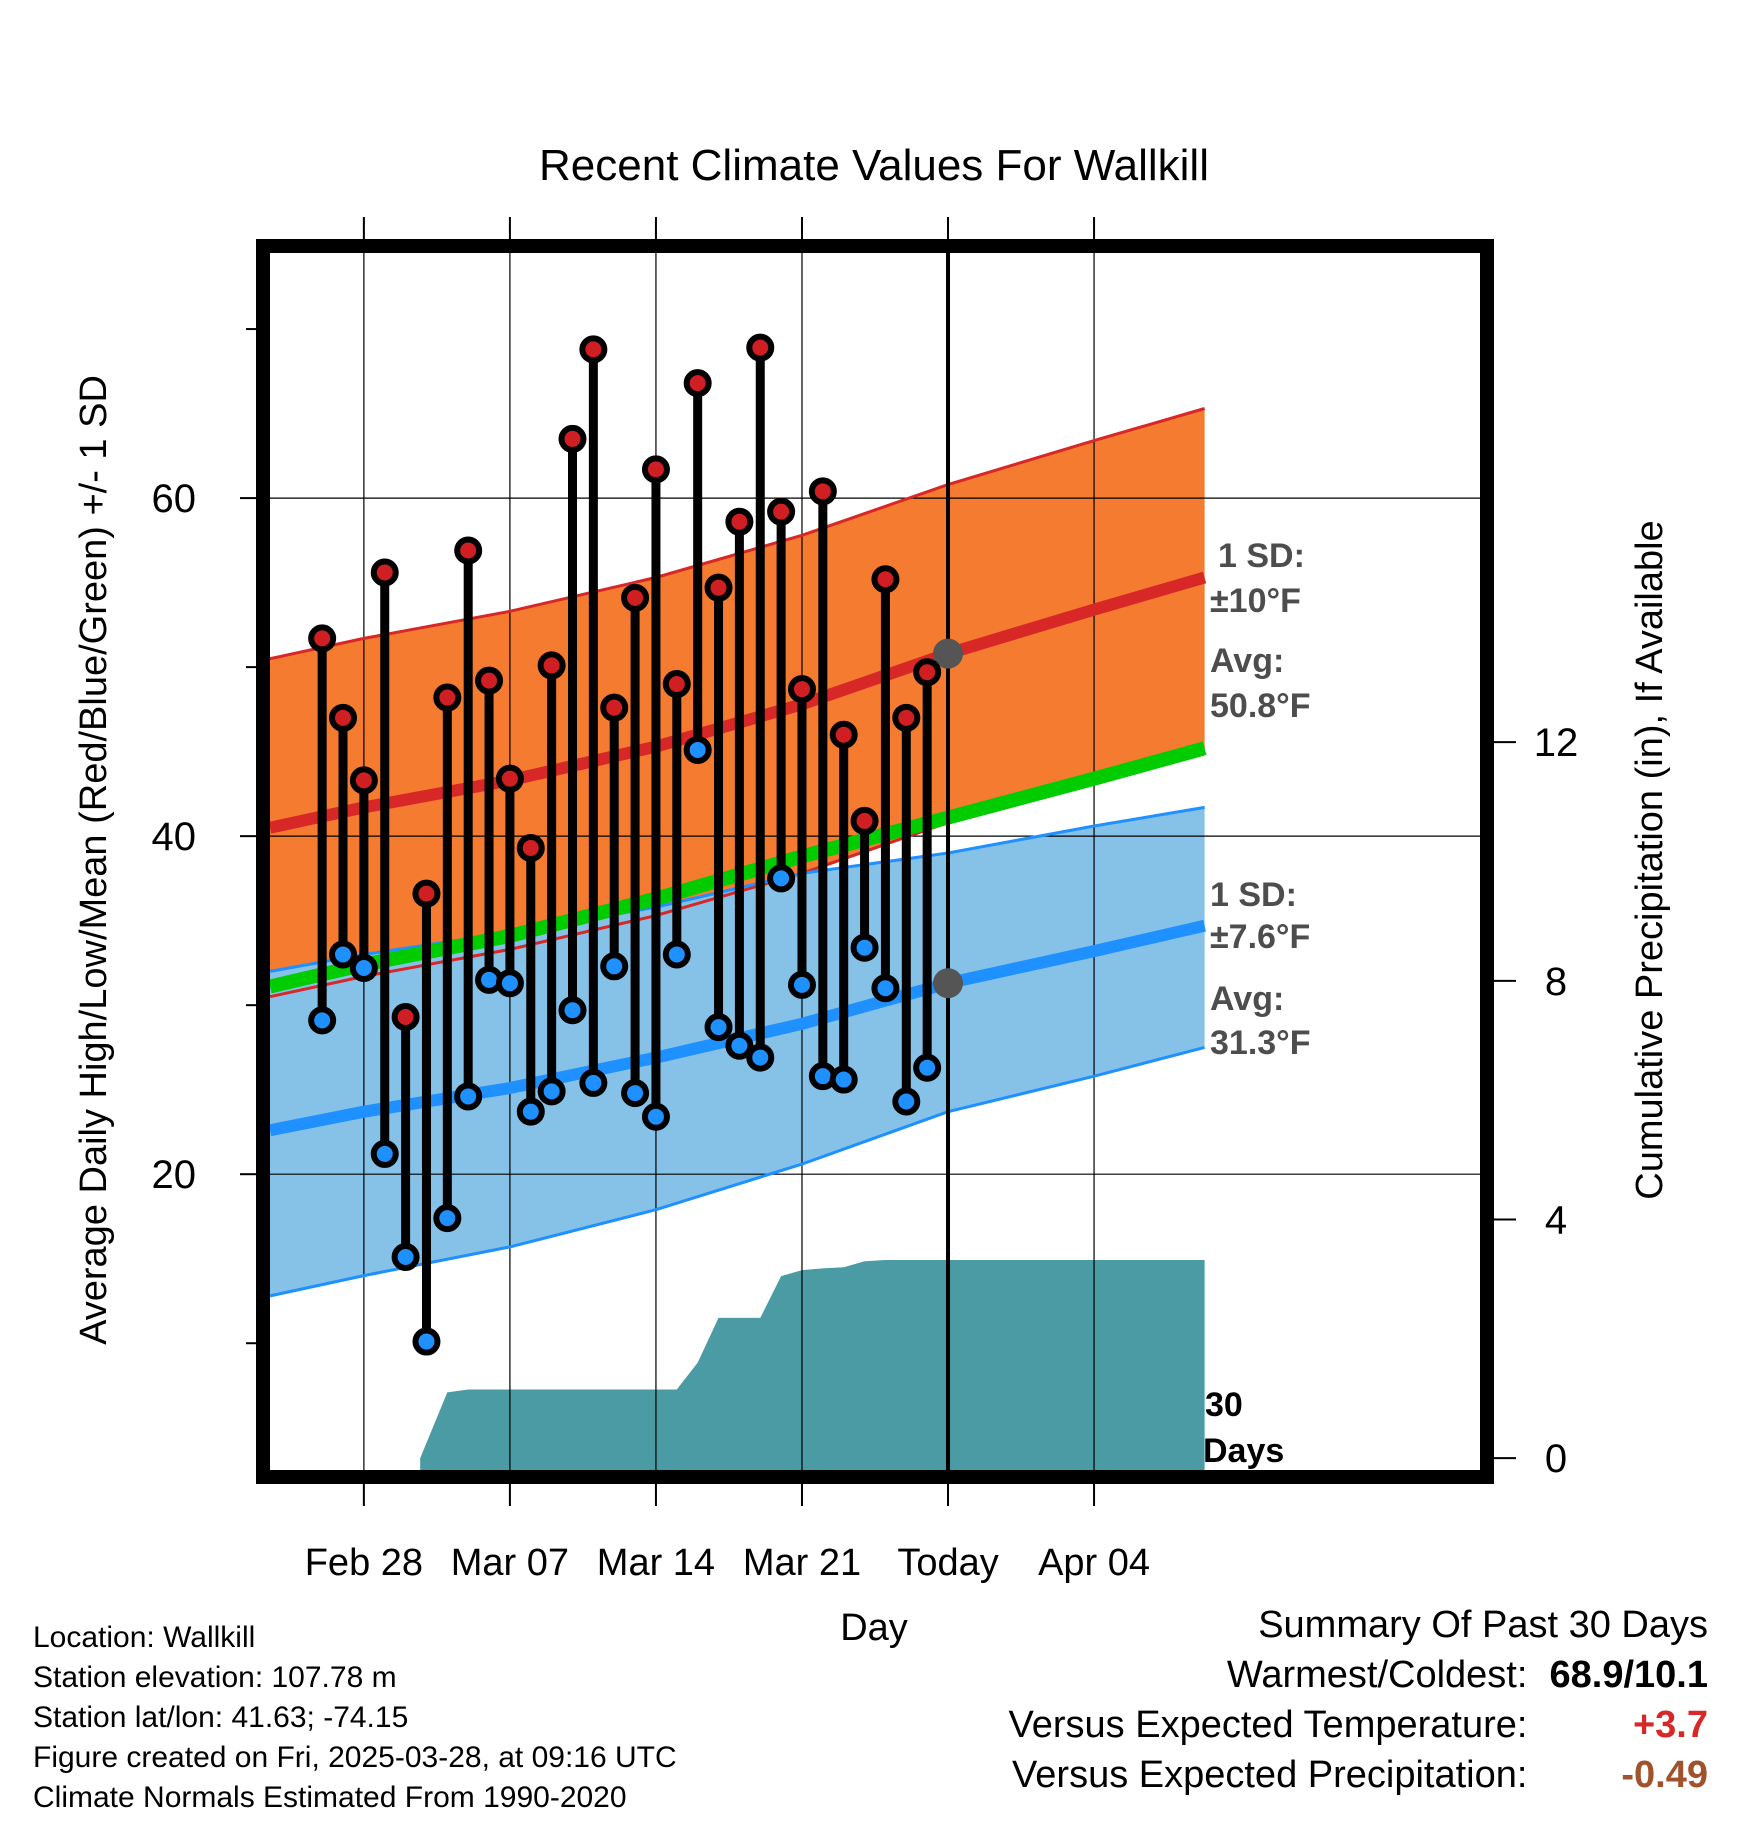 This screenshot has width=1748, height=1828. Describe the element at coordinates (1556, 743) in the screenshot. I see `y2-tick-label: 12` at that location.